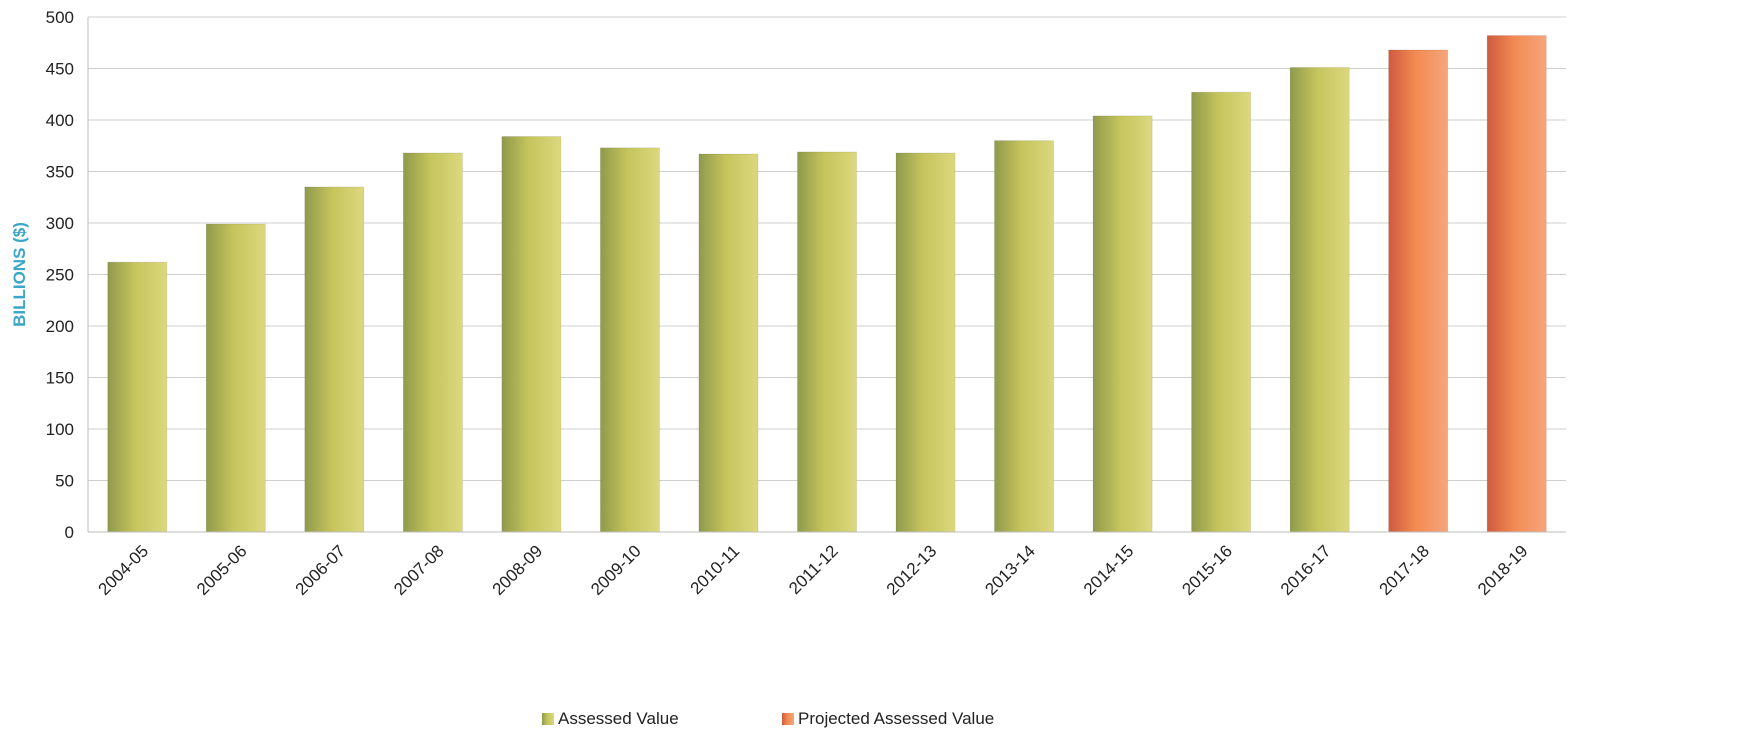  Describe the element at coordinates (618, 718) in the screenshot. I see `legend-label-assessed-value: Assessed Value` at that location.